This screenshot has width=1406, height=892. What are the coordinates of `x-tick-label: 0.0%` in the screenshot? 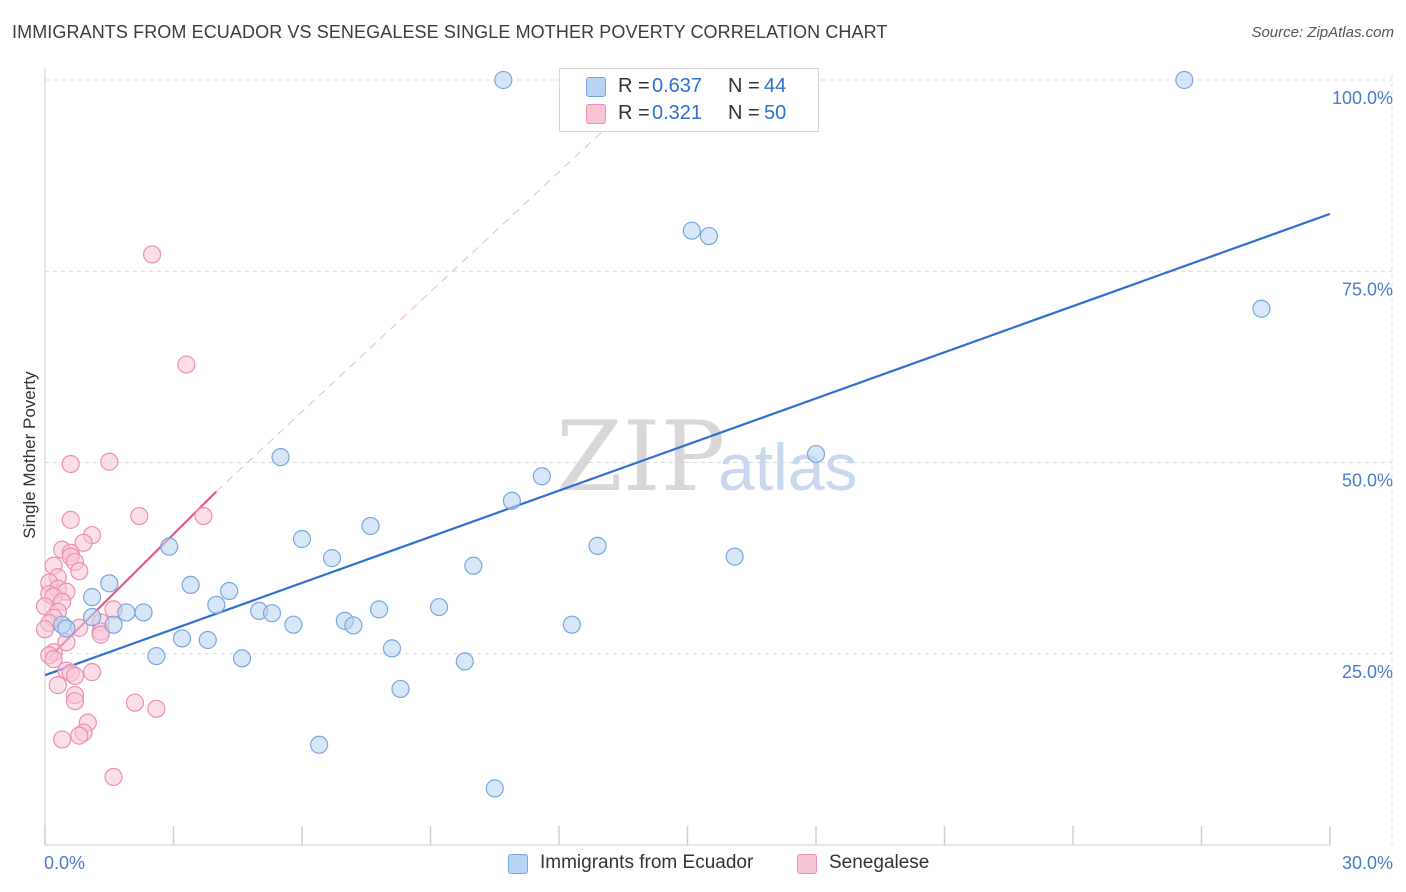 It's located at (64, 863).